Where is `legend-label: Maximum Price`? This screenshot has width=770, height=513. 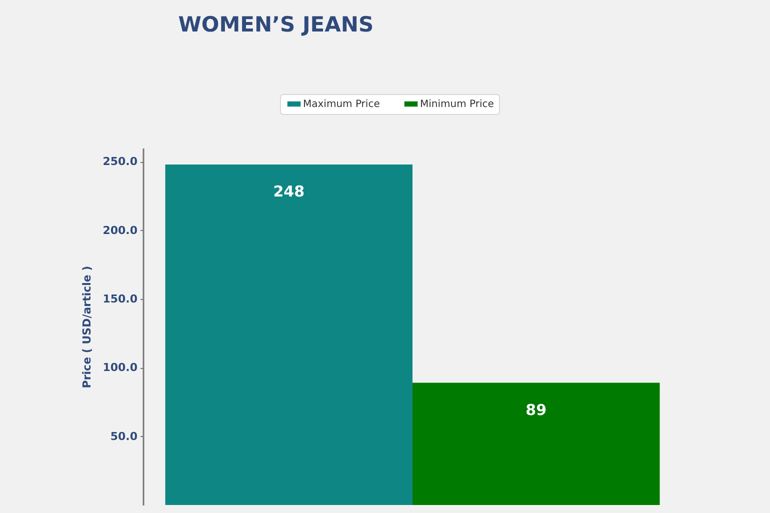 legend-label: Maximum Price is located at coordinates (341, 104).